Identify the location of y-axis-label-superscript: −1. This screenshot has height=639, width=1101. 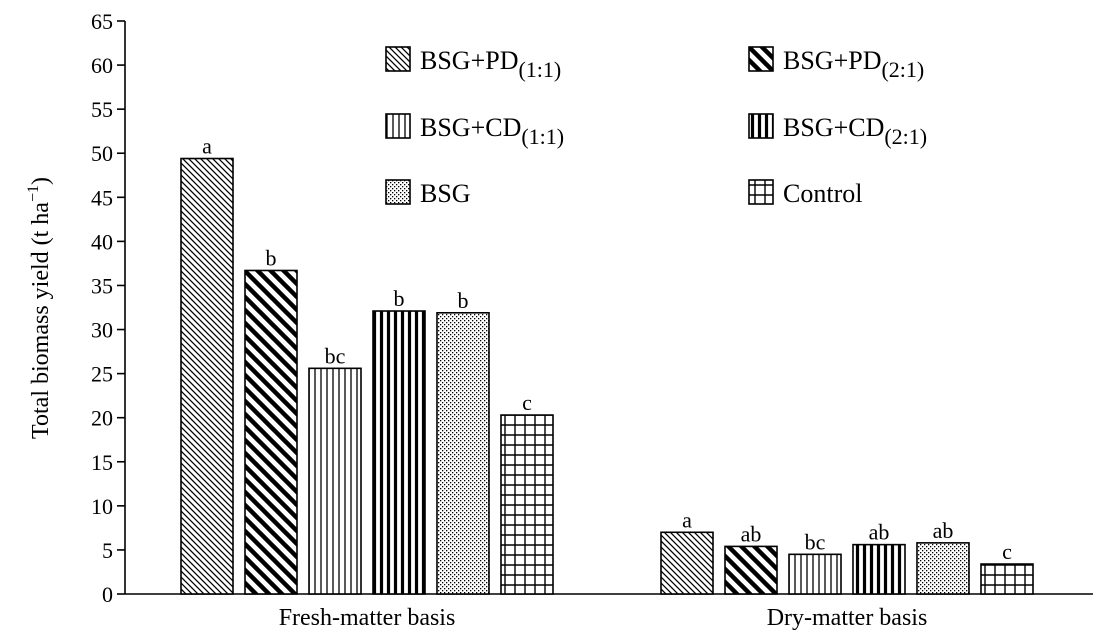
(33, 193).